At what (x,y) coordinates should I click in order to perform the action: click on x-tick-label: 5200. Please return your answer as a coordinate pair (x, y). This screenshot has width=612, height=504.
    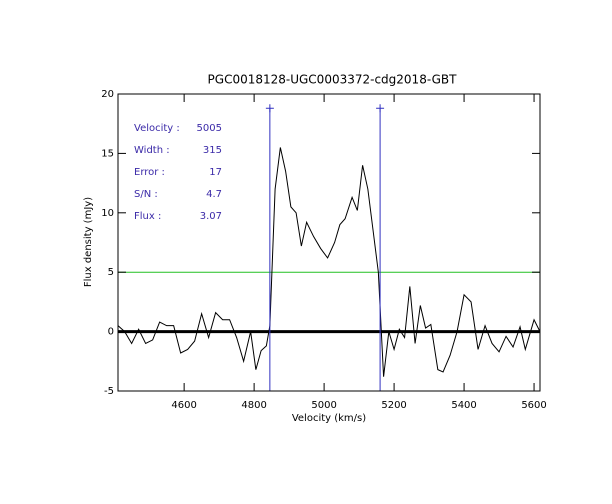
    Looking at the image, I should click on (393, 405).